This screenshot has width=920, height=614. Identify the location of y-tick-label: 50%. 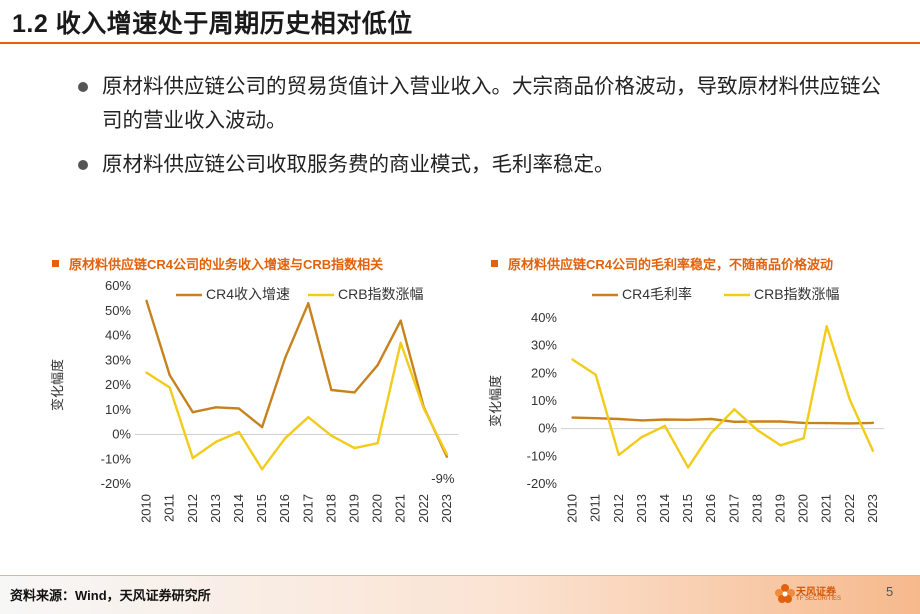
(118, 310).